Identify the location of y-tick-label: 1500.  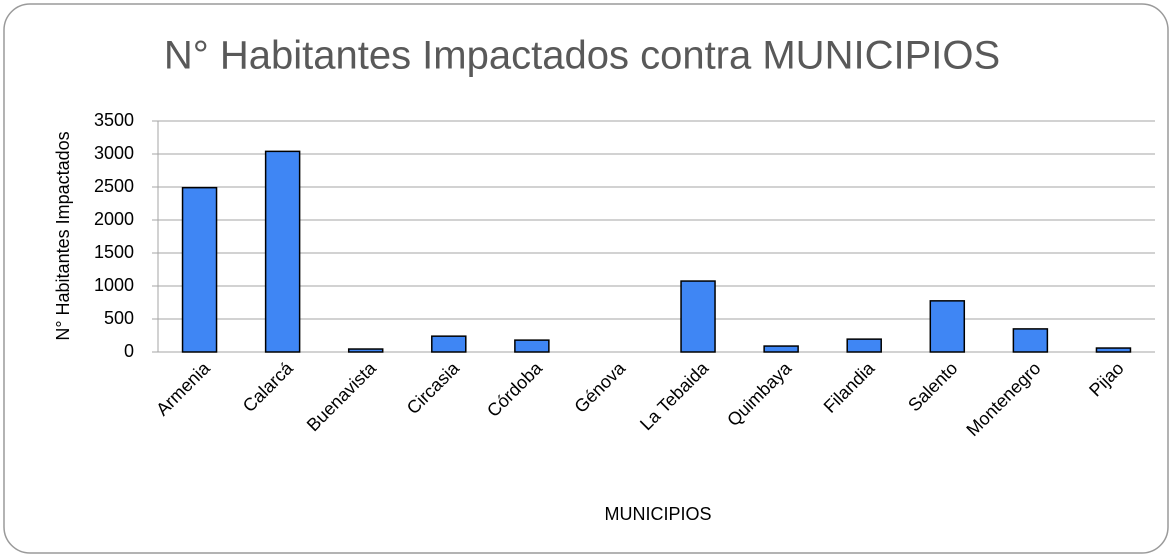
(114, 252).